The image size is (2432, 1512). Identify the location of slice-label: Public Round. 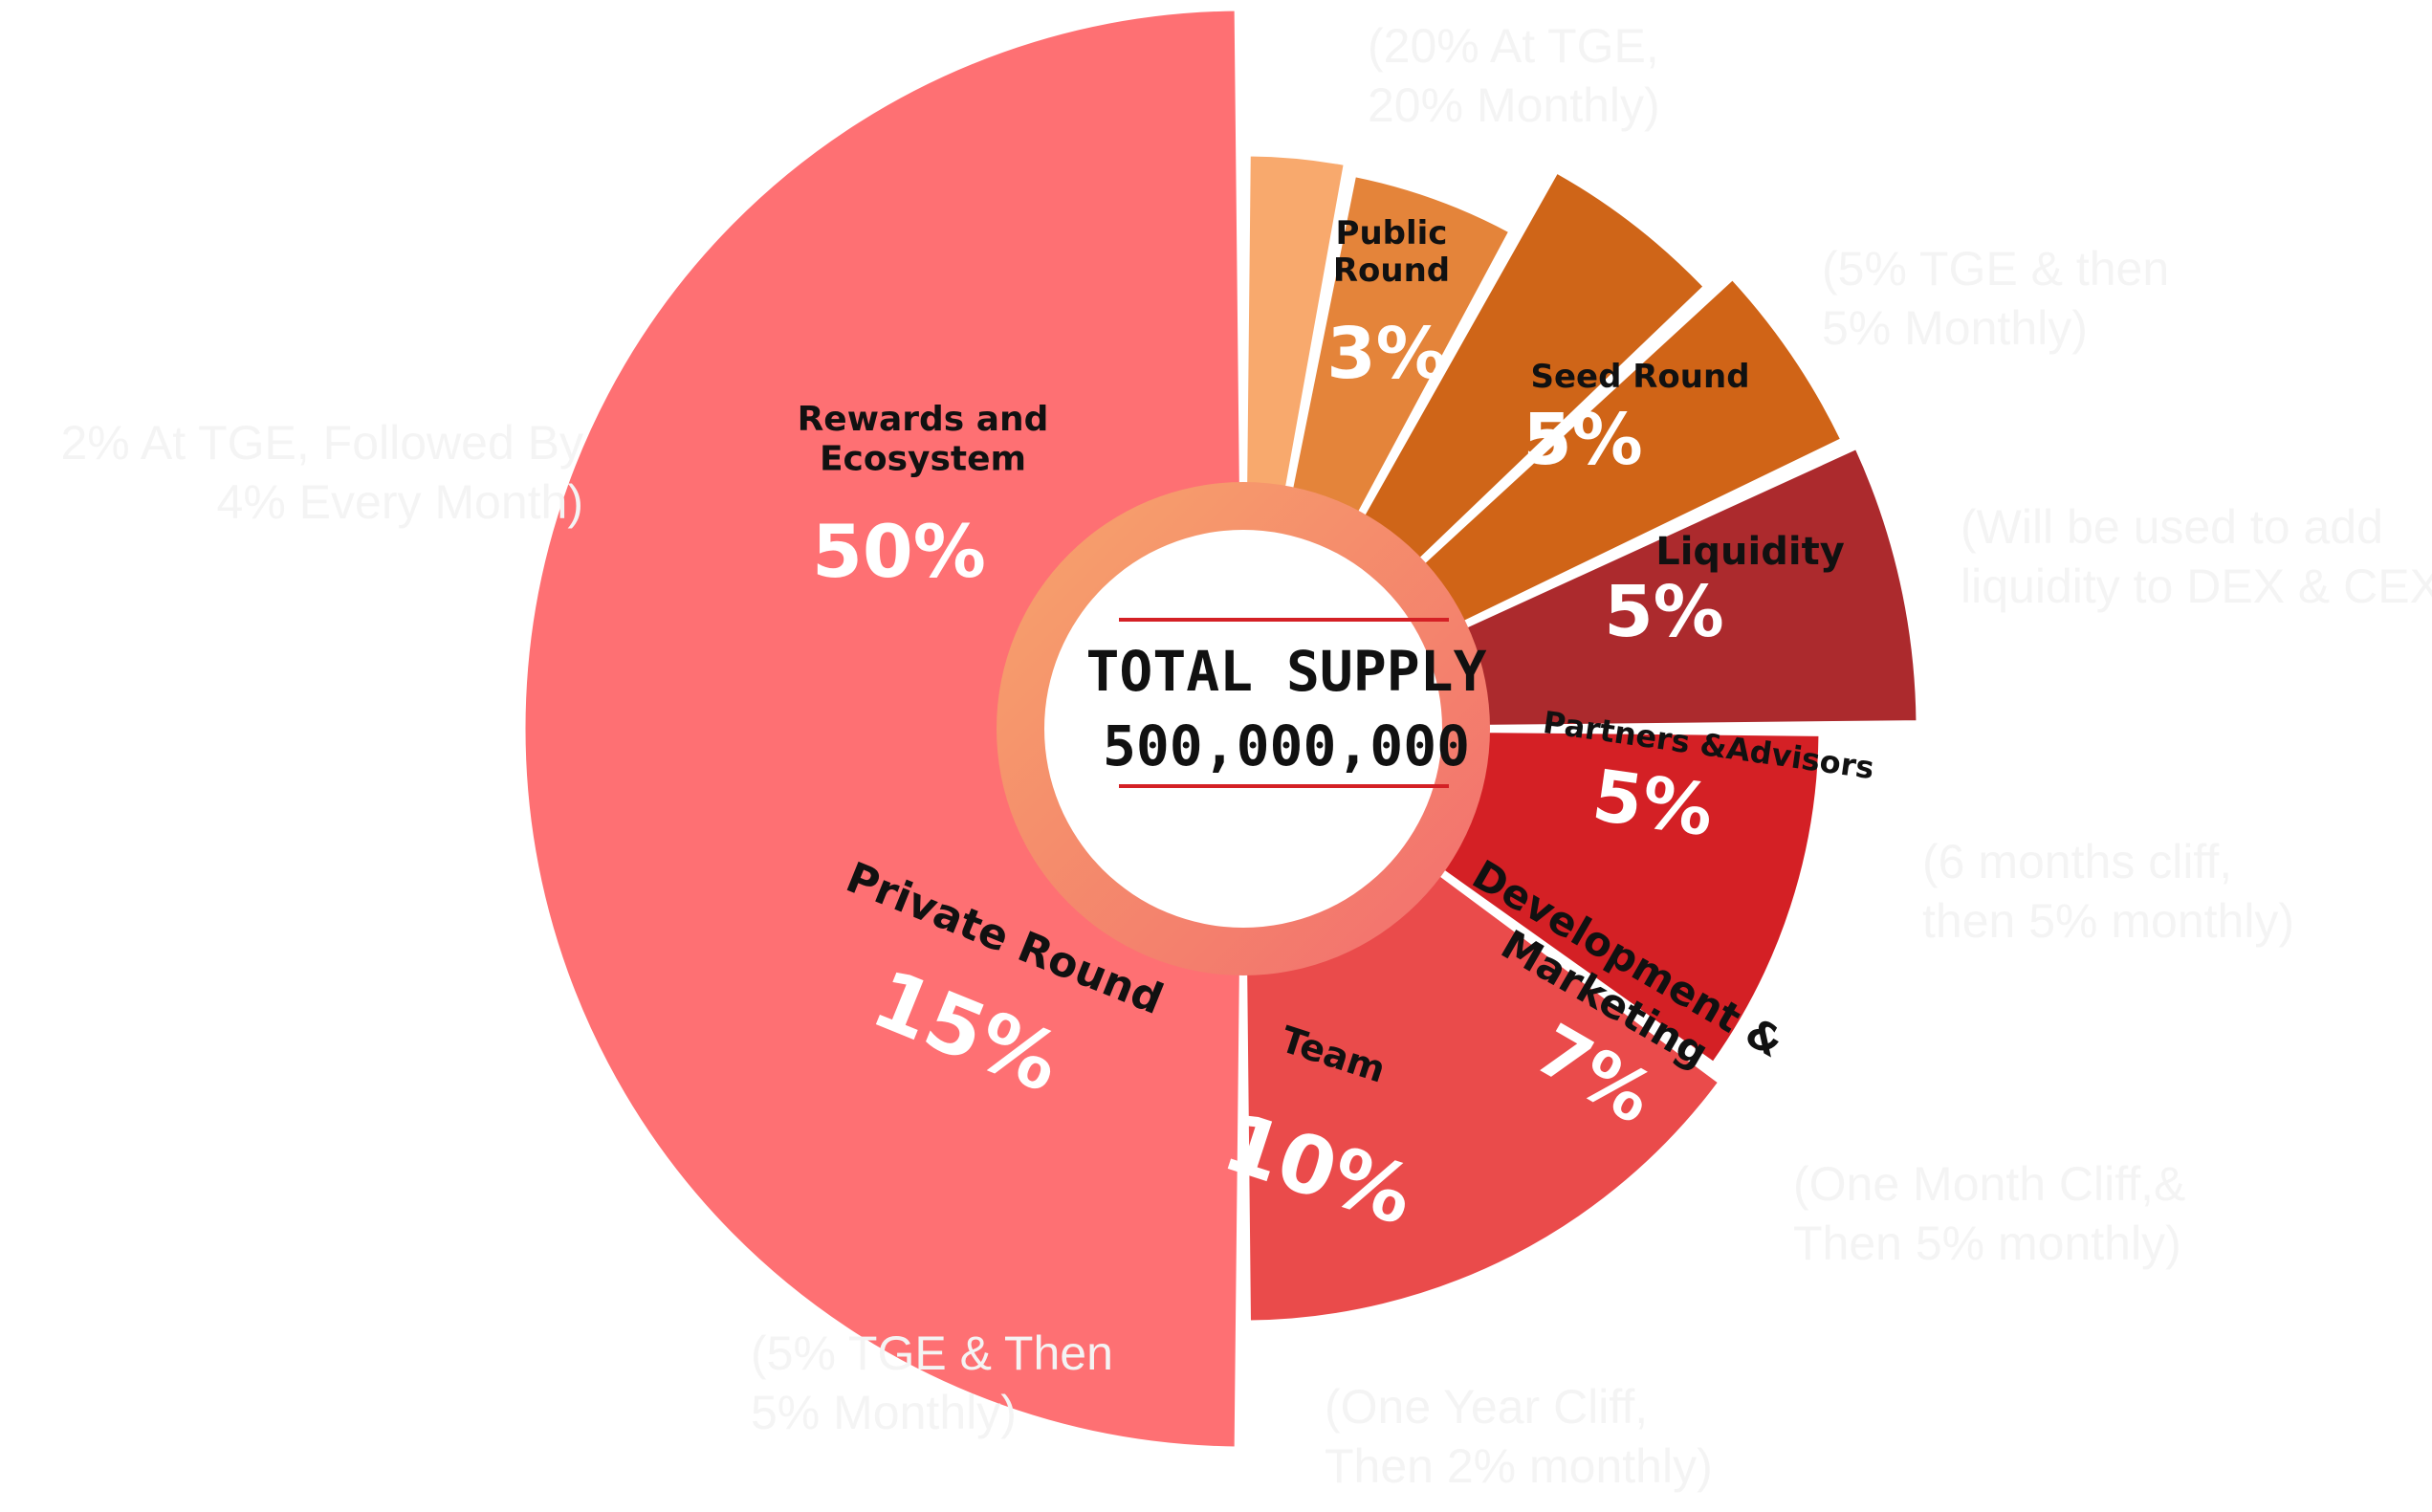
(1391, 252).